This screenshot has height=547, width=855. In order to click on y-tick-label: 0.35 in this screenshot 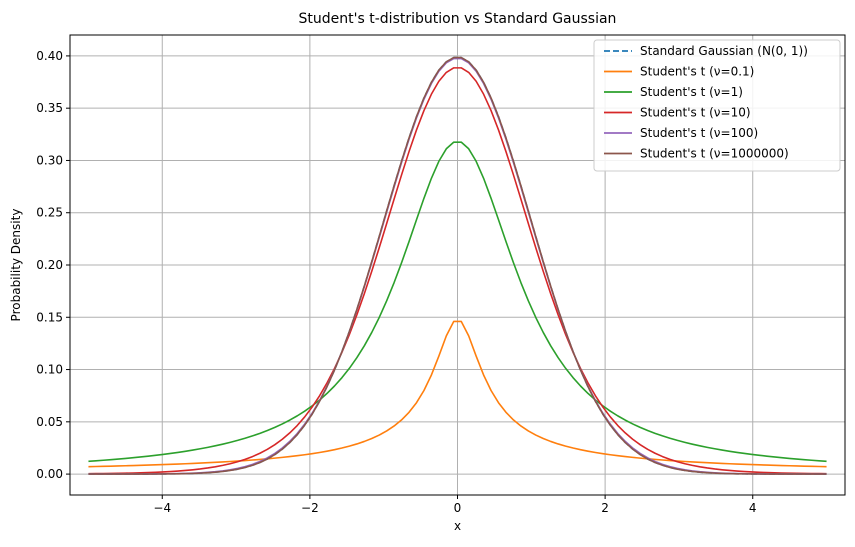, I will do `click(49, 108)`.